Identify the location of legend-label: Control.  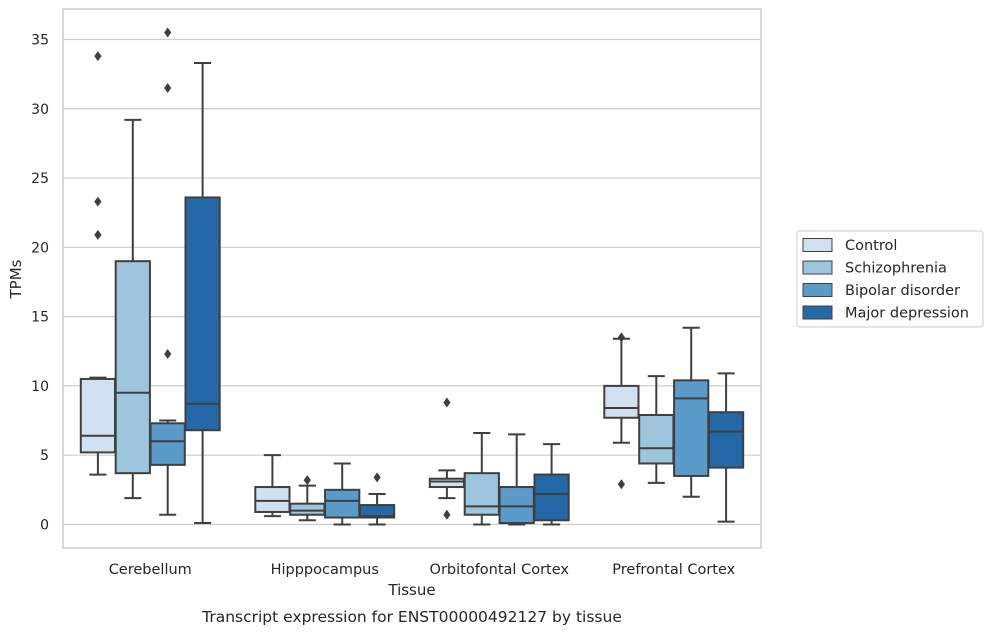
(871, 246).